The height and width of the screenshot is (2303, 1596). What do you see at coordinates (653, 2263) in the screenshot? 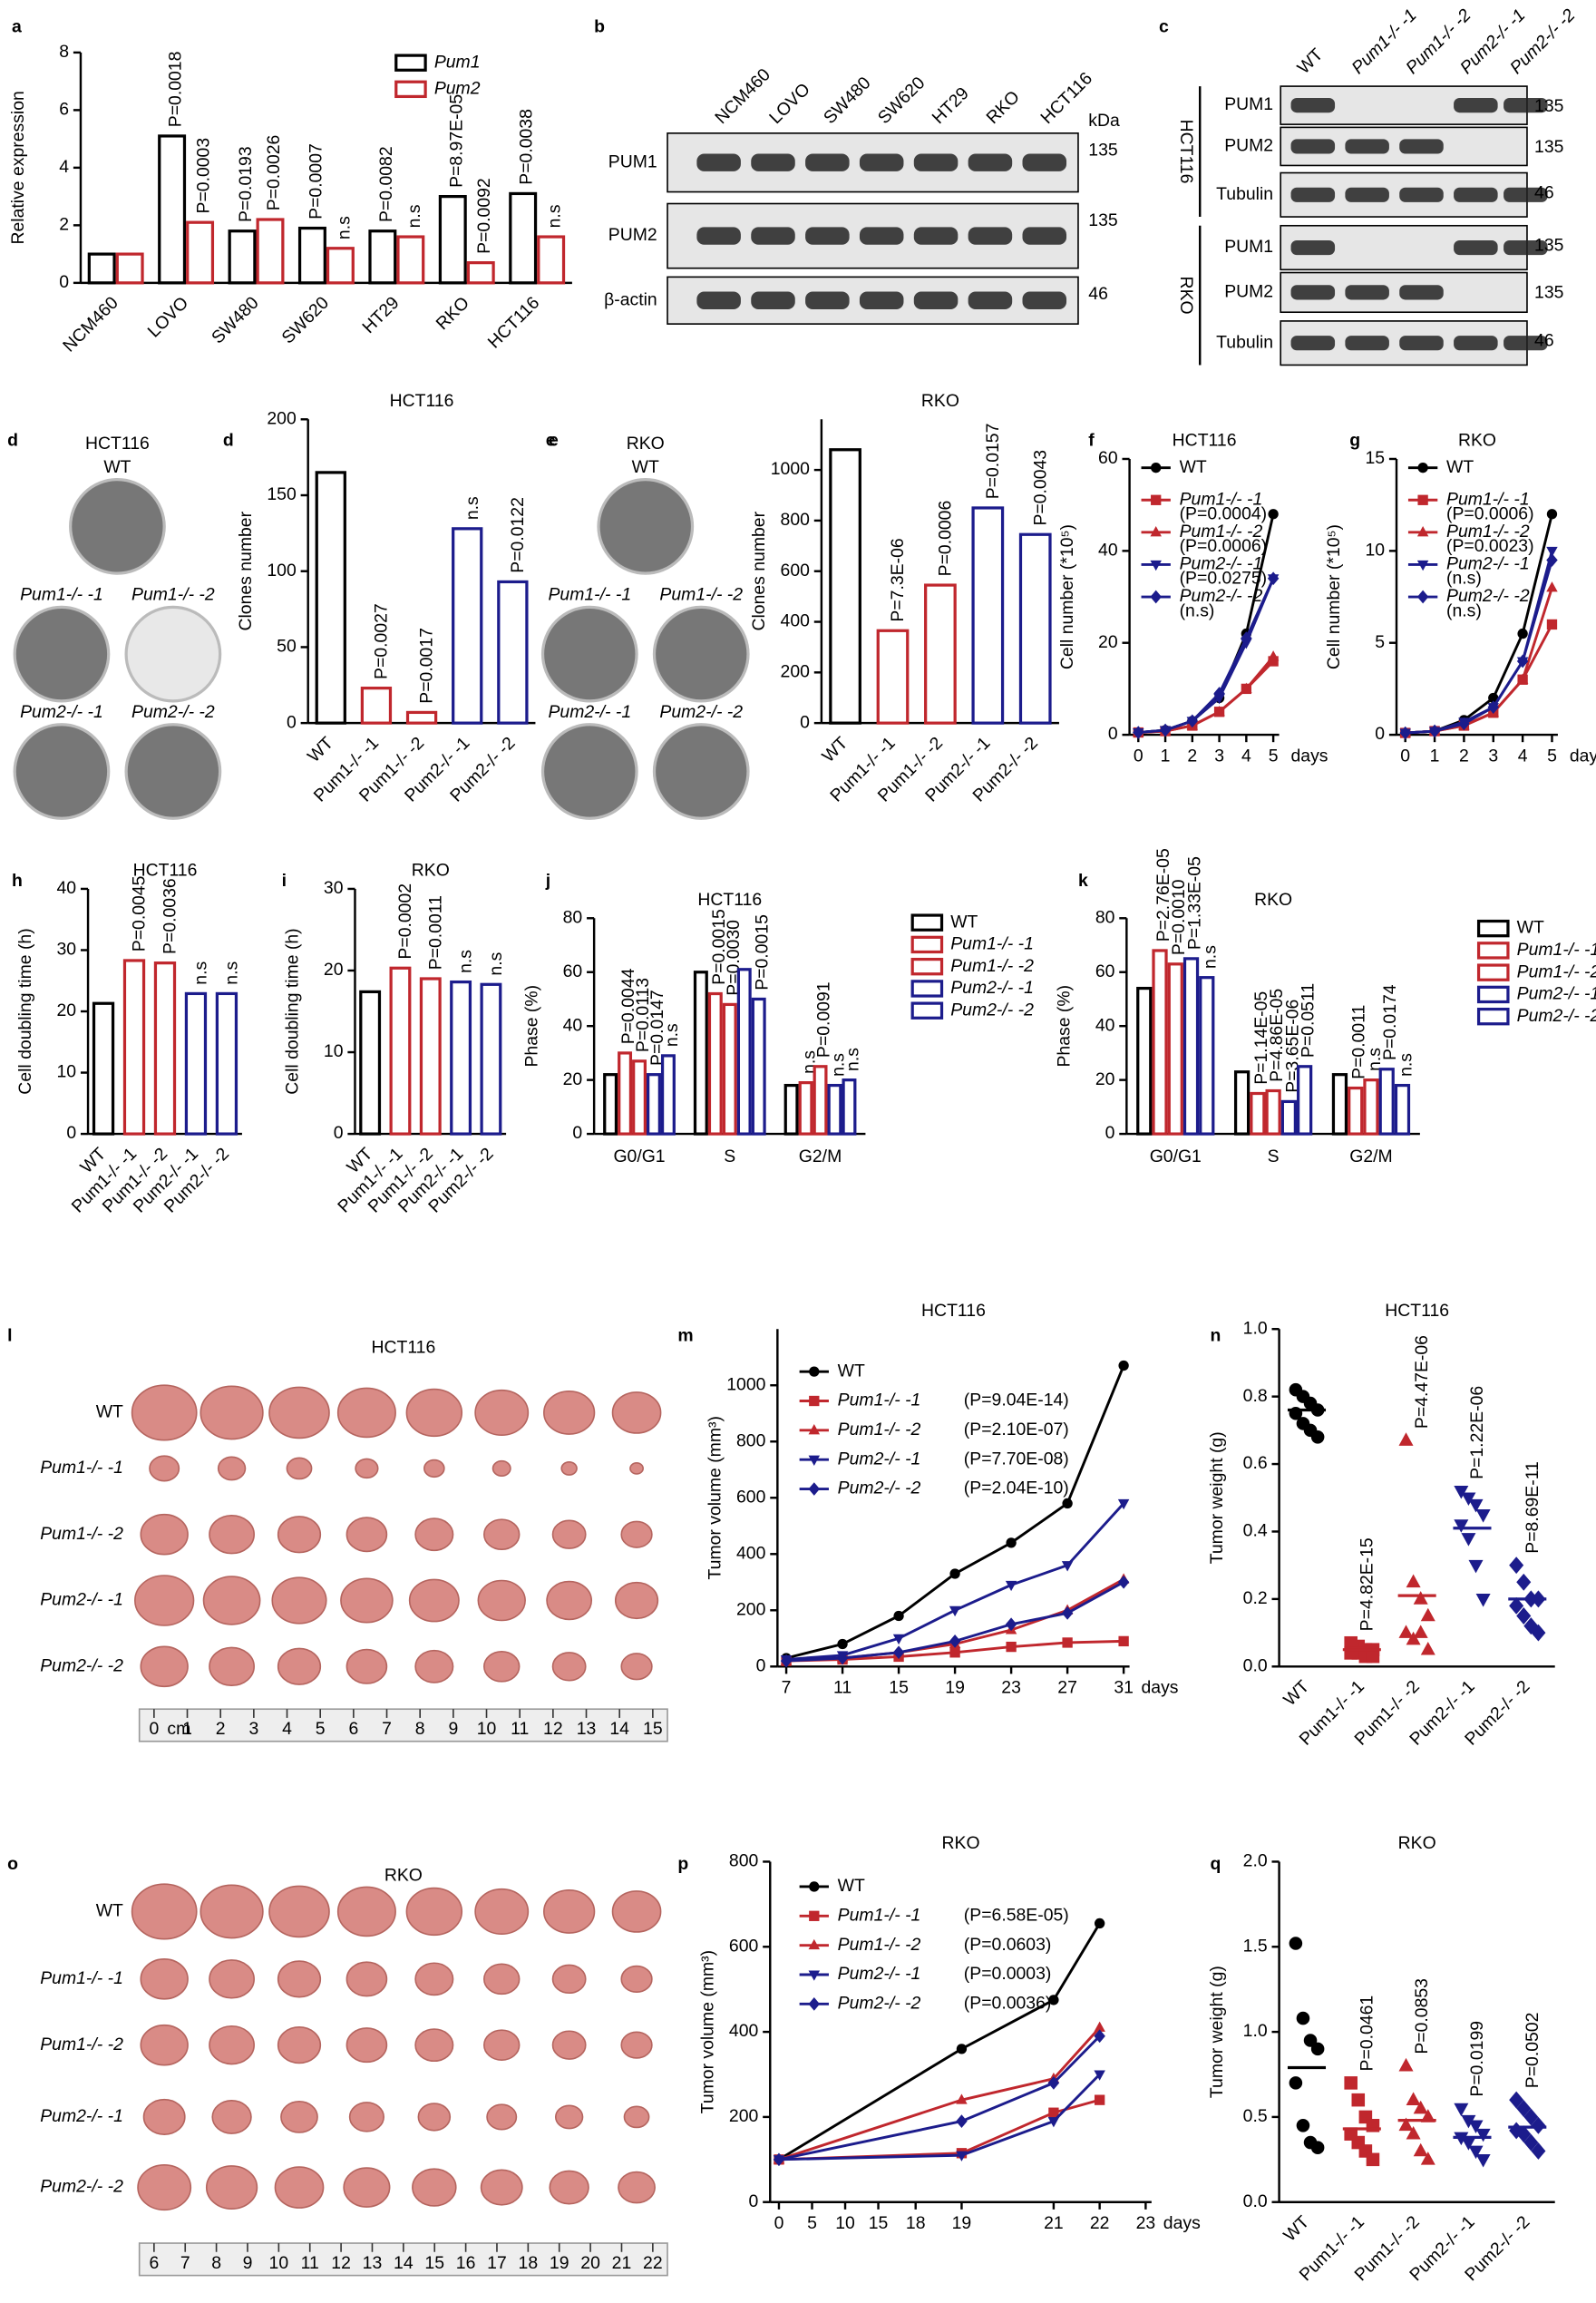
I see `ruler-label: 22` at bounding box center [653, 2263].